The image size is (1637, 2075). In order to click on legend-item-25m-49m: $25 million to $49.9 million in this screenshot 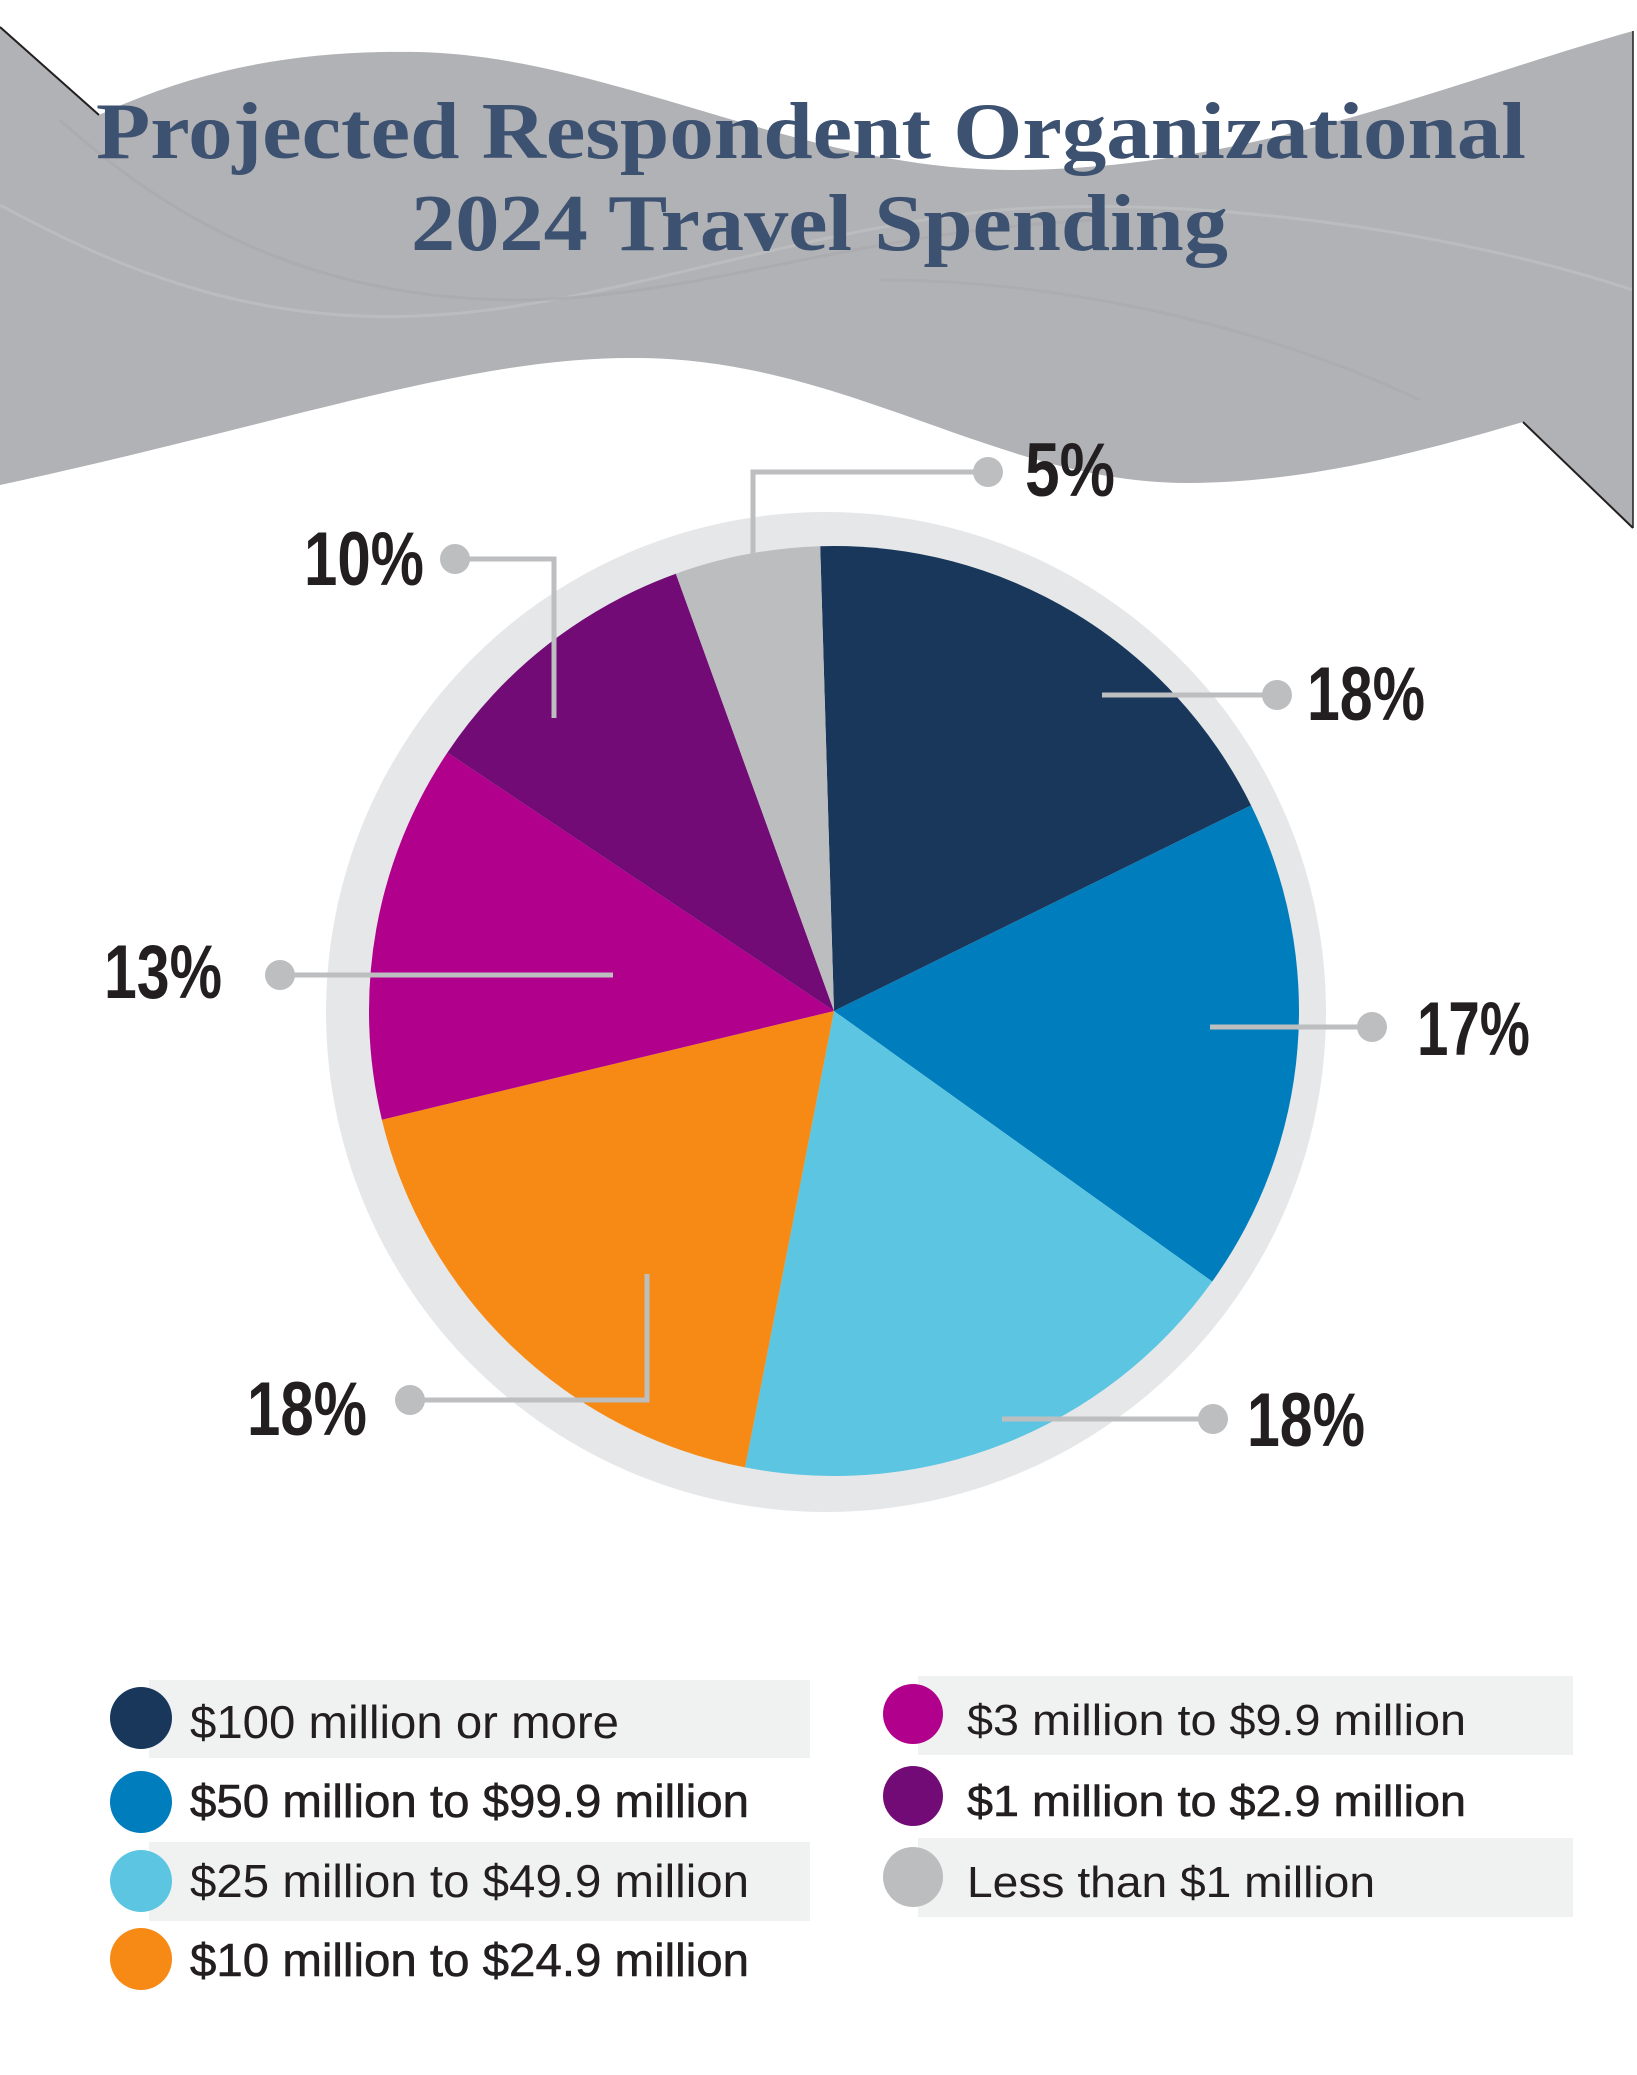, I will do `click(460, 1881)`.